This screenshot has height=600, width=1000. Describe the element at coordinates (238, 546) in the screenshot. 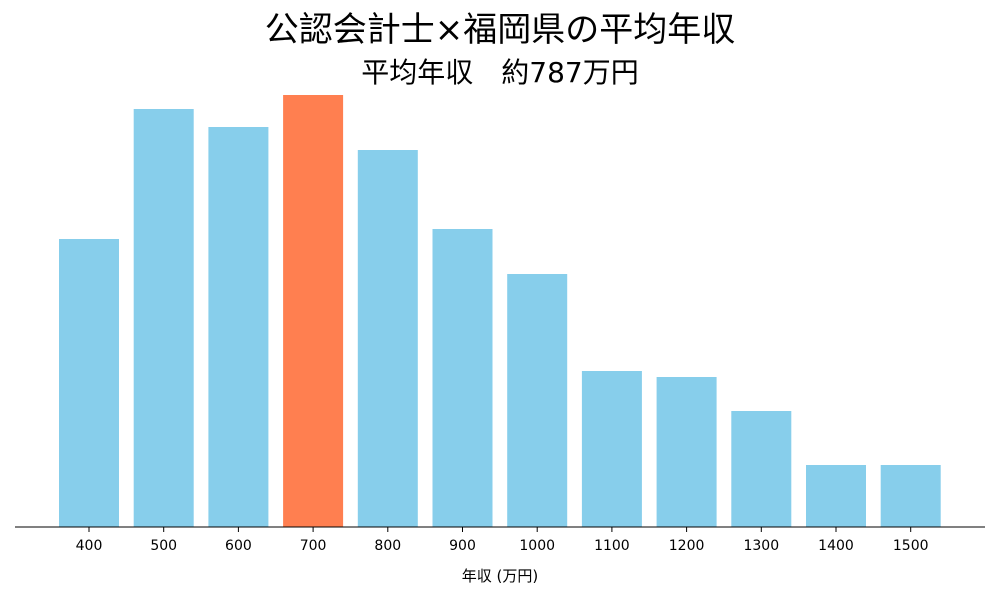

I see `x-tick-label: 600` at that location.